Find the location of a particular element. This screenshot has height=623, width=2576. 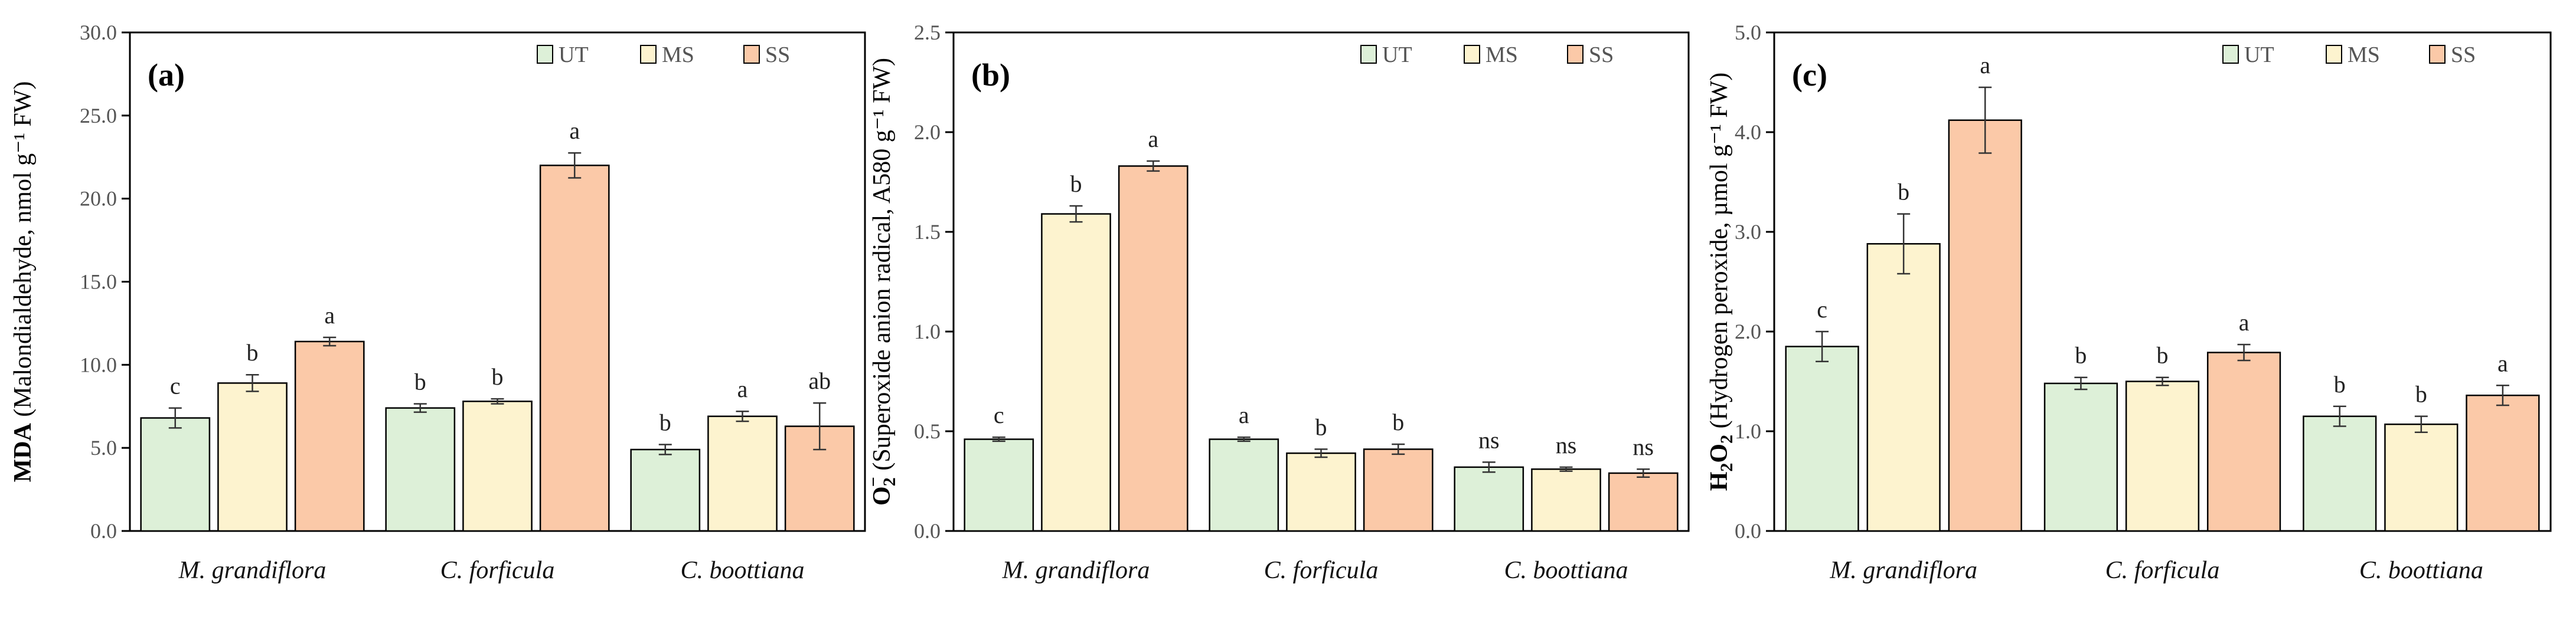

y-tick-label: 10.0 is located at coordinates (98, 365).